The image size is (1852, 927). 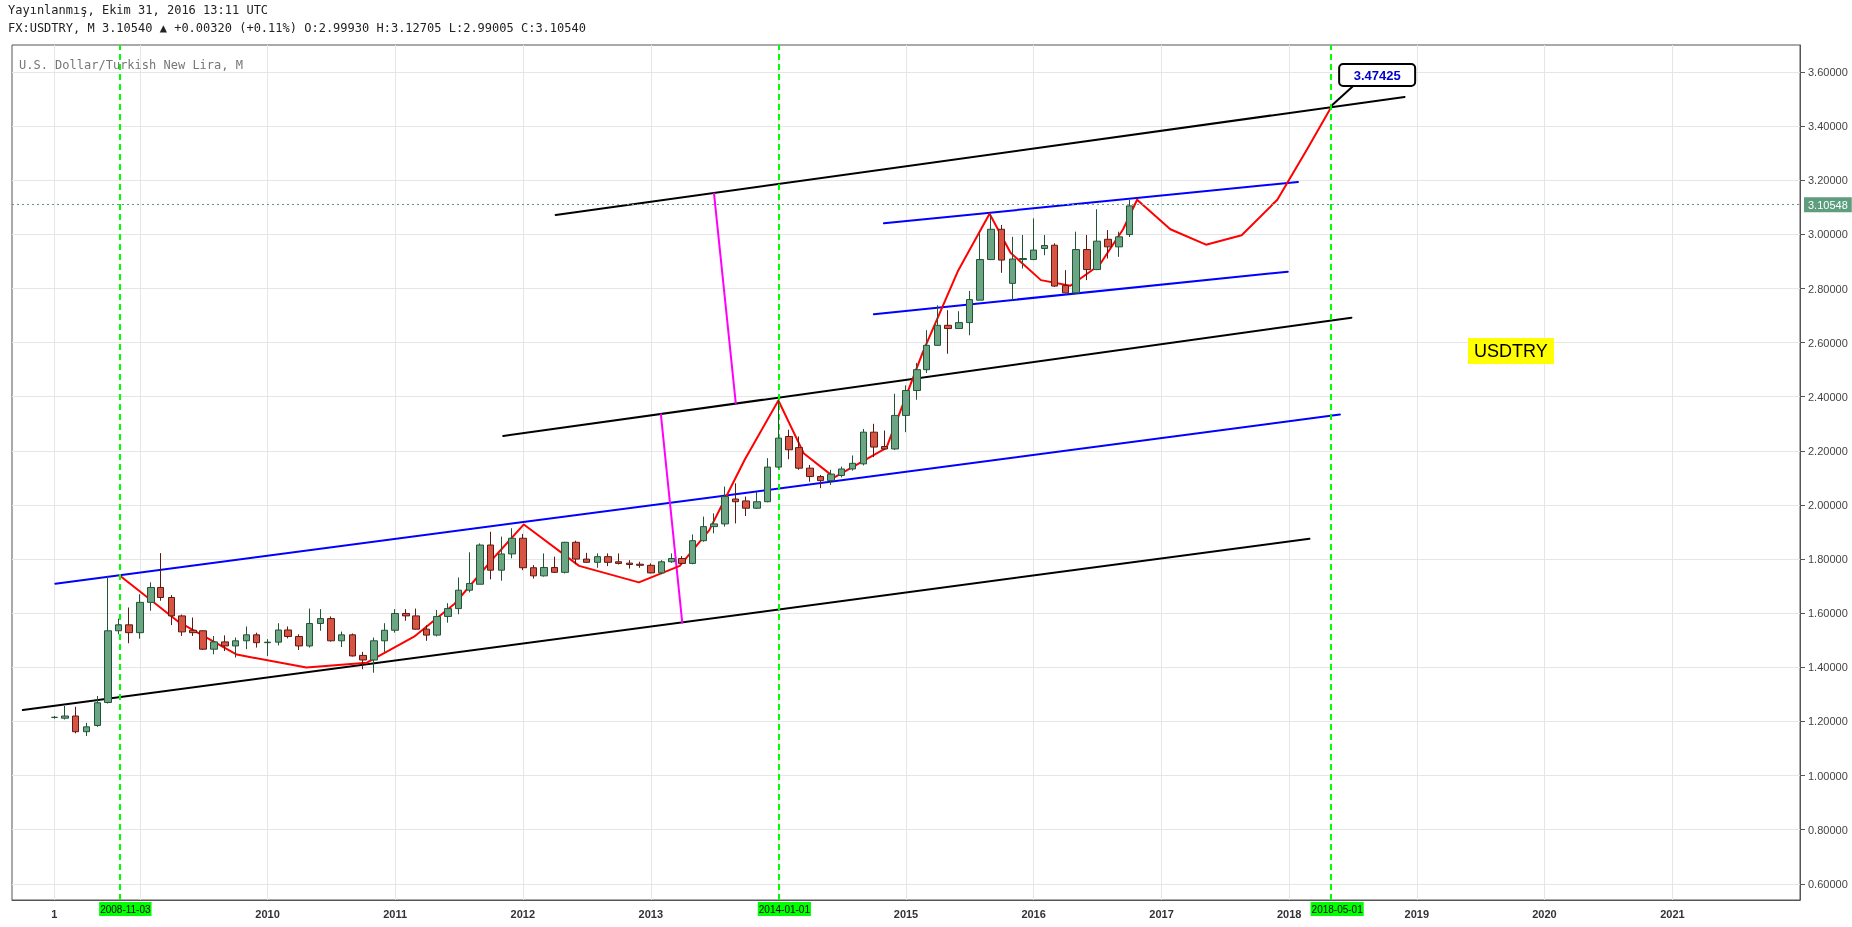 I want to click on ref-line-label: 2008-11-03, so click(x=125, y=909).